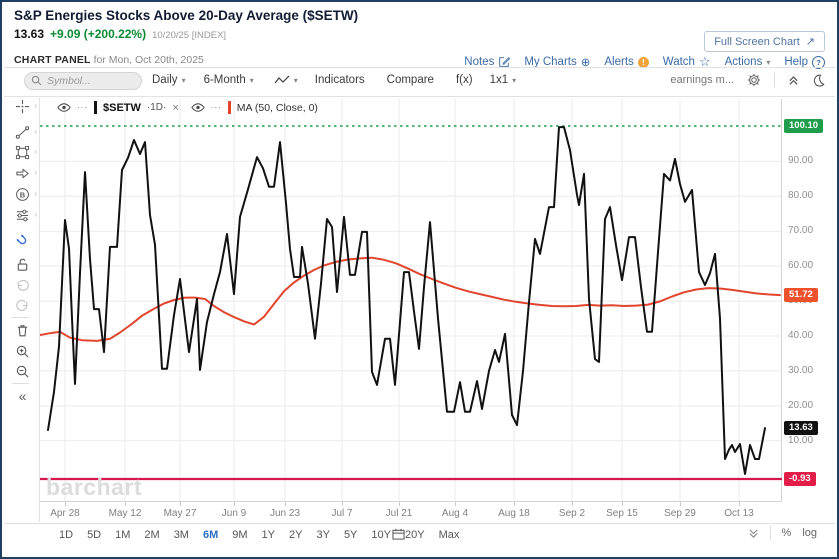 The height and width of the screenshot is (559, 839). Describe the element at coordinates (66, 535) in the screenshot. I see `range-button-1d: 1D` at that location.